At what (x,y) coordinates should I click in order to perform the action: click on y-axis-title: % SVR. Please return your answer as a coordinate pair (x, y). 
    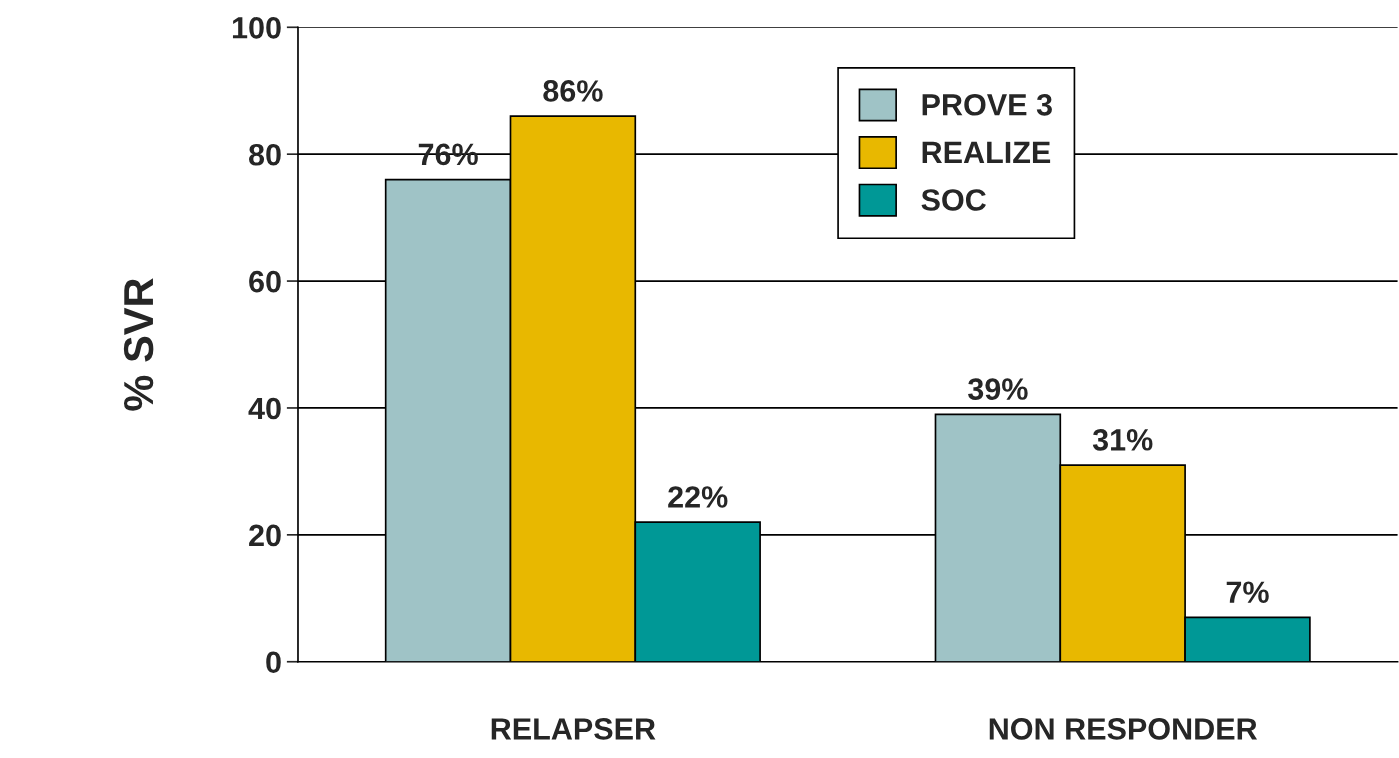
    Looking at the image, I should click on (138, 344).